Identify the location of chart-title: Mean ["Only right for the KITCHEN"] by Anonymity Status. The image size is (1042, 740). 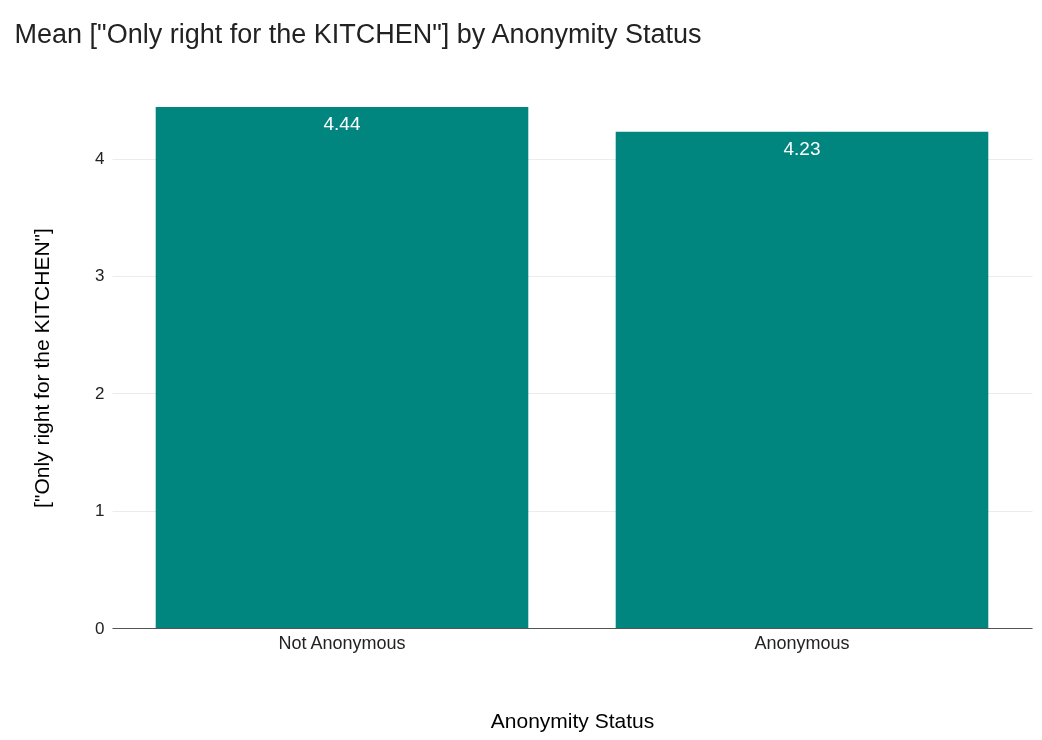
(358, 34).